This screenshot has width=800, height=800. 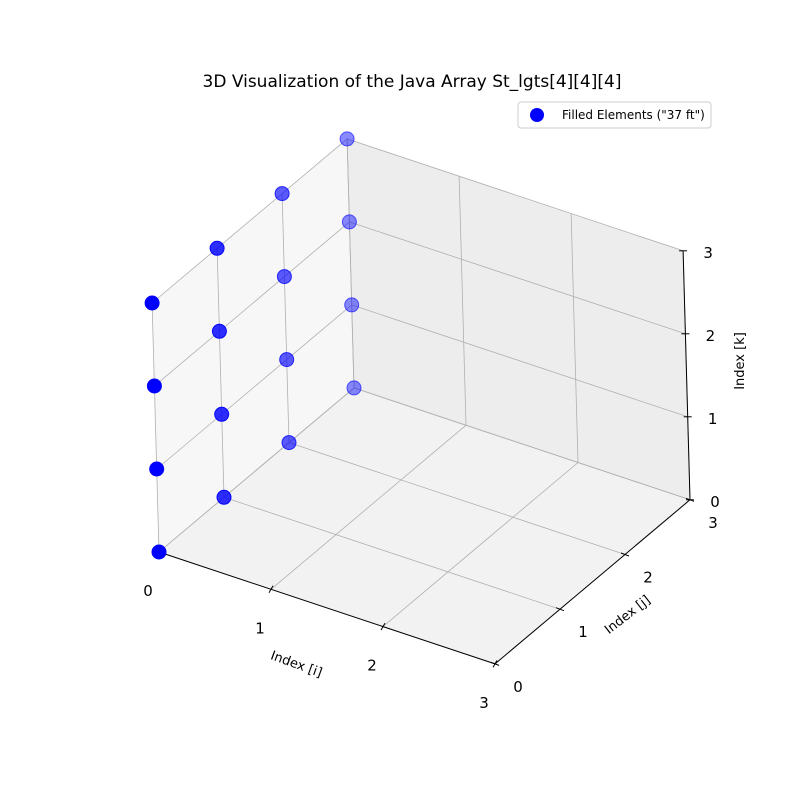 What do you see at coordinates (648, 578) in the screenshot?
I see `y-tick-label: 2` at bounding box center [648, 578].